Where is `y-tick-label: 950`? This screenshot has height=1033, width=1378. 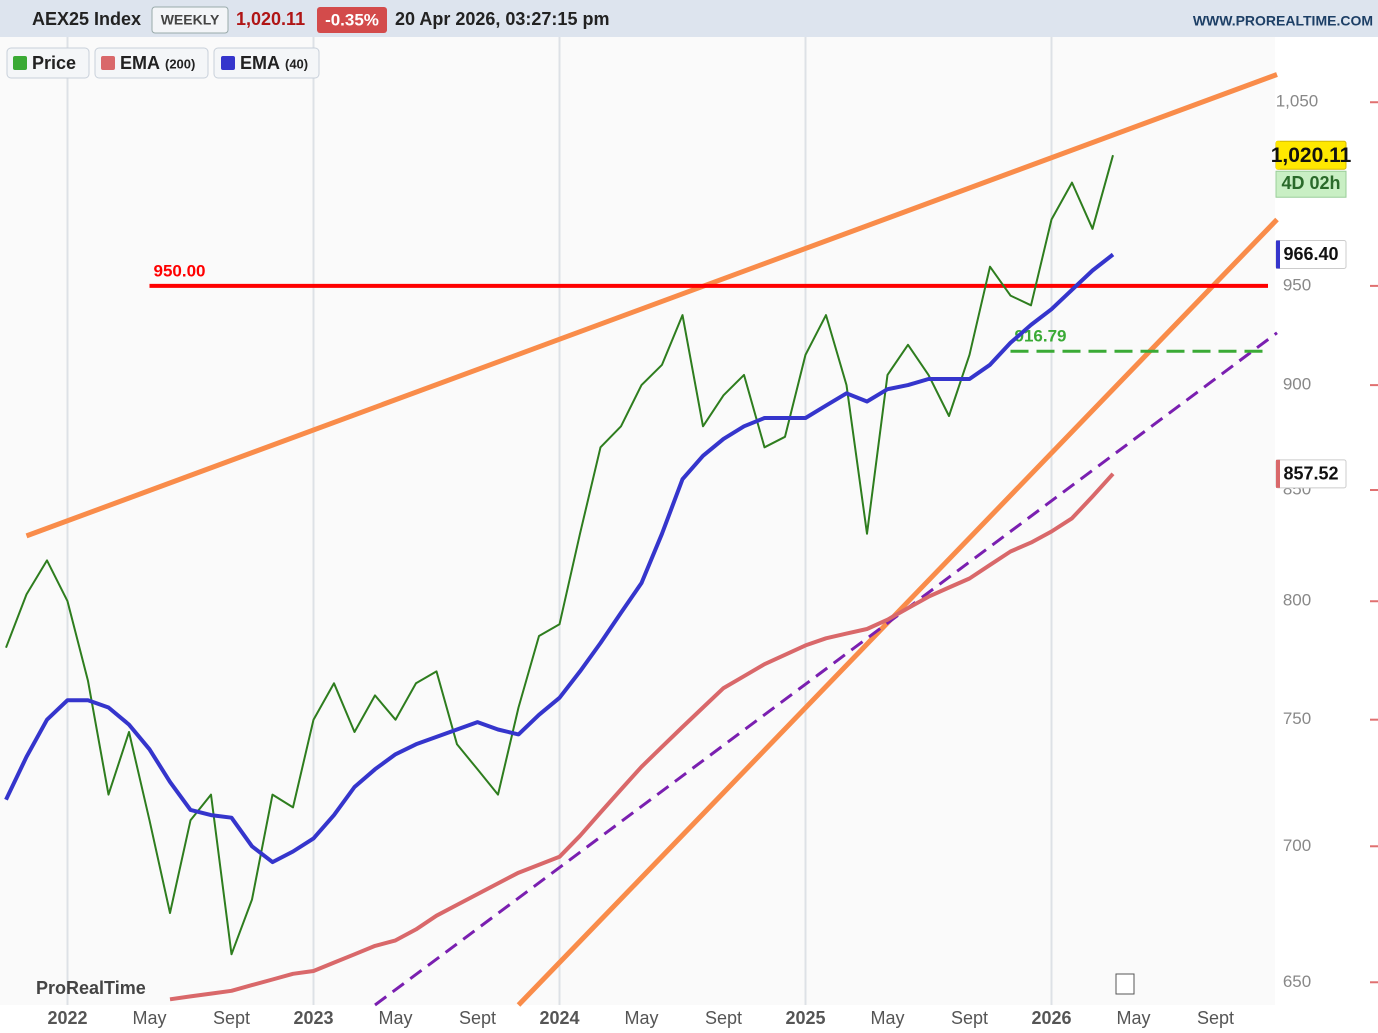 y-tick-label: 950 is located at coordinates (1297, 284).